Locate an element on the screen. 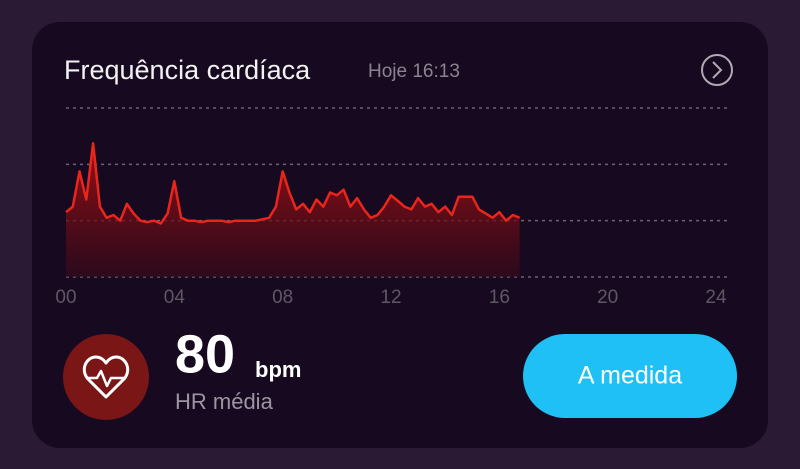 The height and width of the screenshot is (469, 800). x-tick-label: 08 is located at coordinates (282, 297).